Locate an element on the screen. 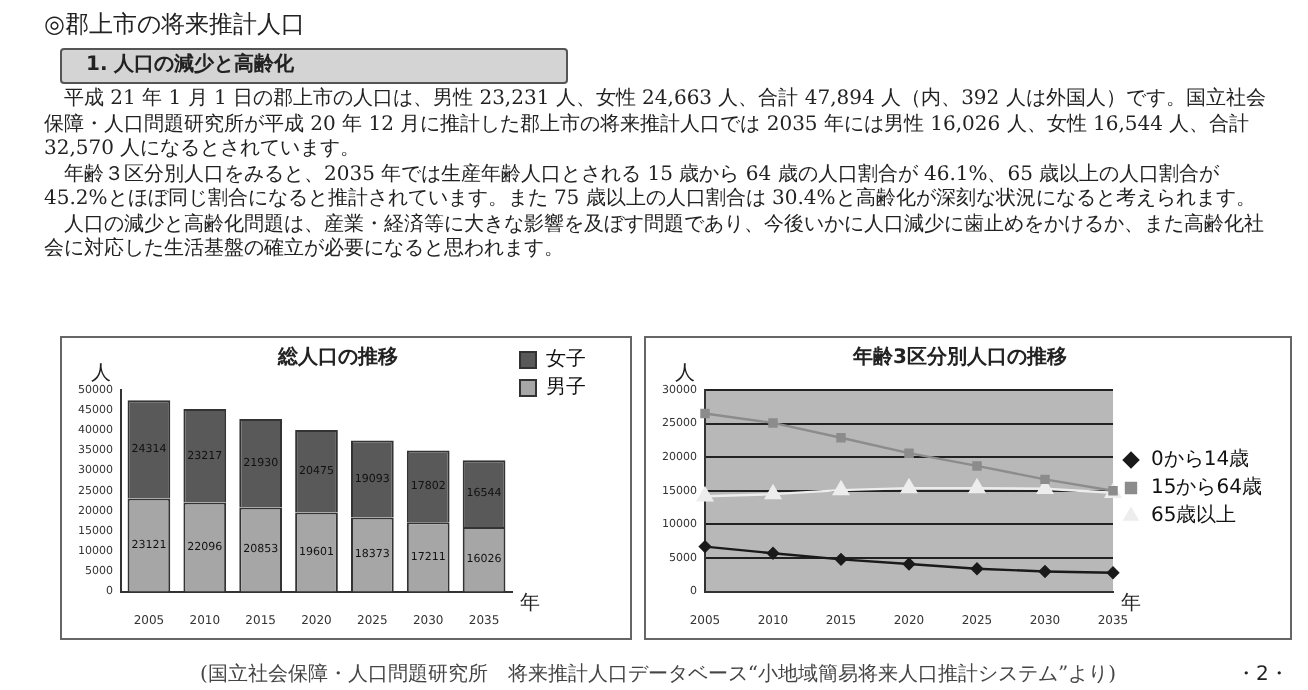 The height and width of the screenshot is (690, 1308). scroll-banner: 1. 人口の減少と高齢化 is located at coordinates (314, 66).